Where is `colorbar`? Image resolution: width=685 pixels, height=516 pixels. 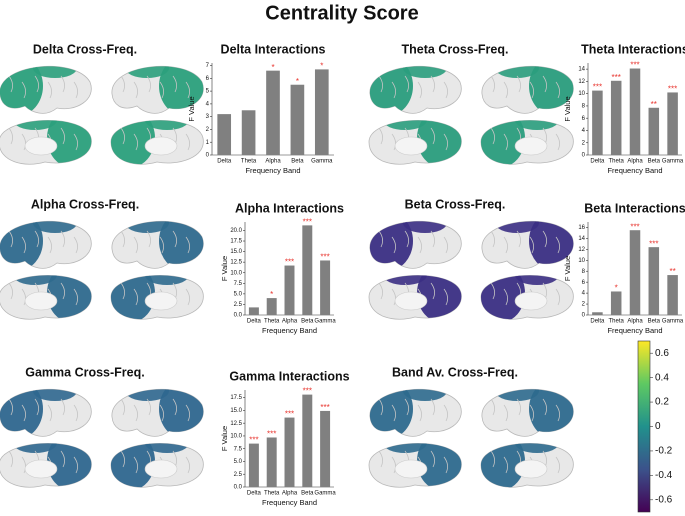
colorbar is located at coordinates (644, 426).